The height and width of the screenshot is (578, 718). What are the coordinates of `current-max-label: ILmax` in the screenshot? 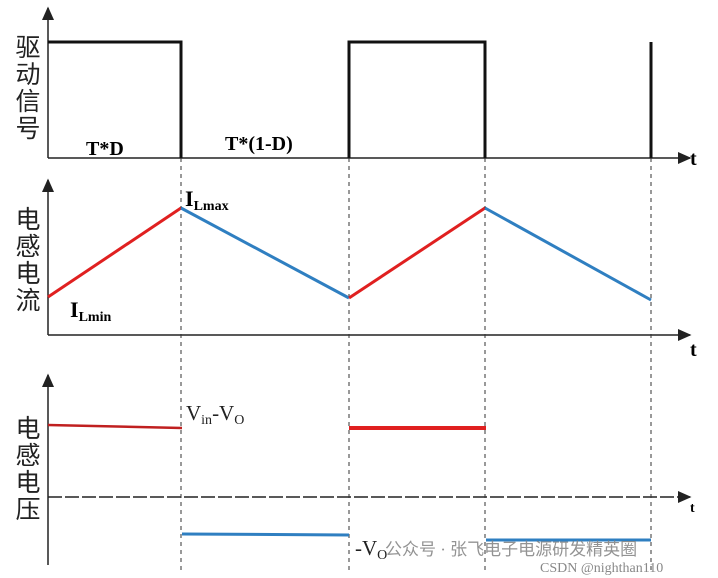 It's located at (207, 200).